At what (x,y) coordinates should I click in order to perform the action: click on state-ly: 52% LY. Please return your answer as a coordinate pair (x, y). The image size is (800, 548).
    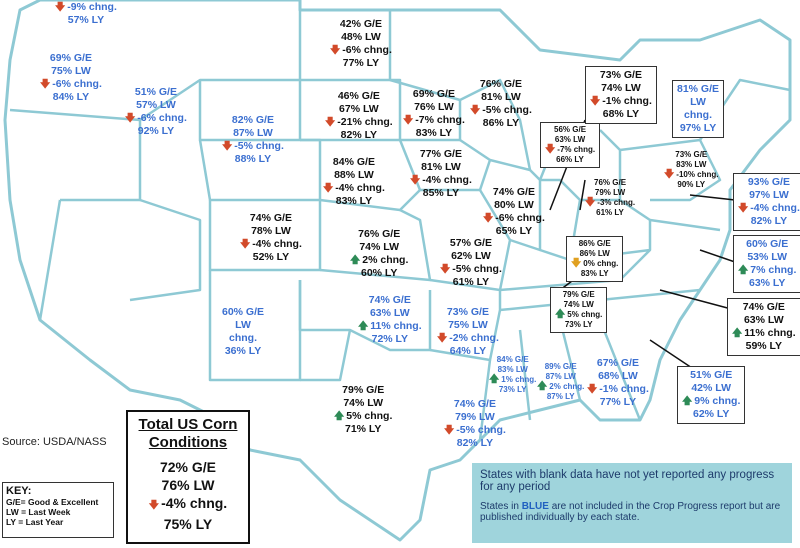
    Looking at the image, I should click on (271, 257).